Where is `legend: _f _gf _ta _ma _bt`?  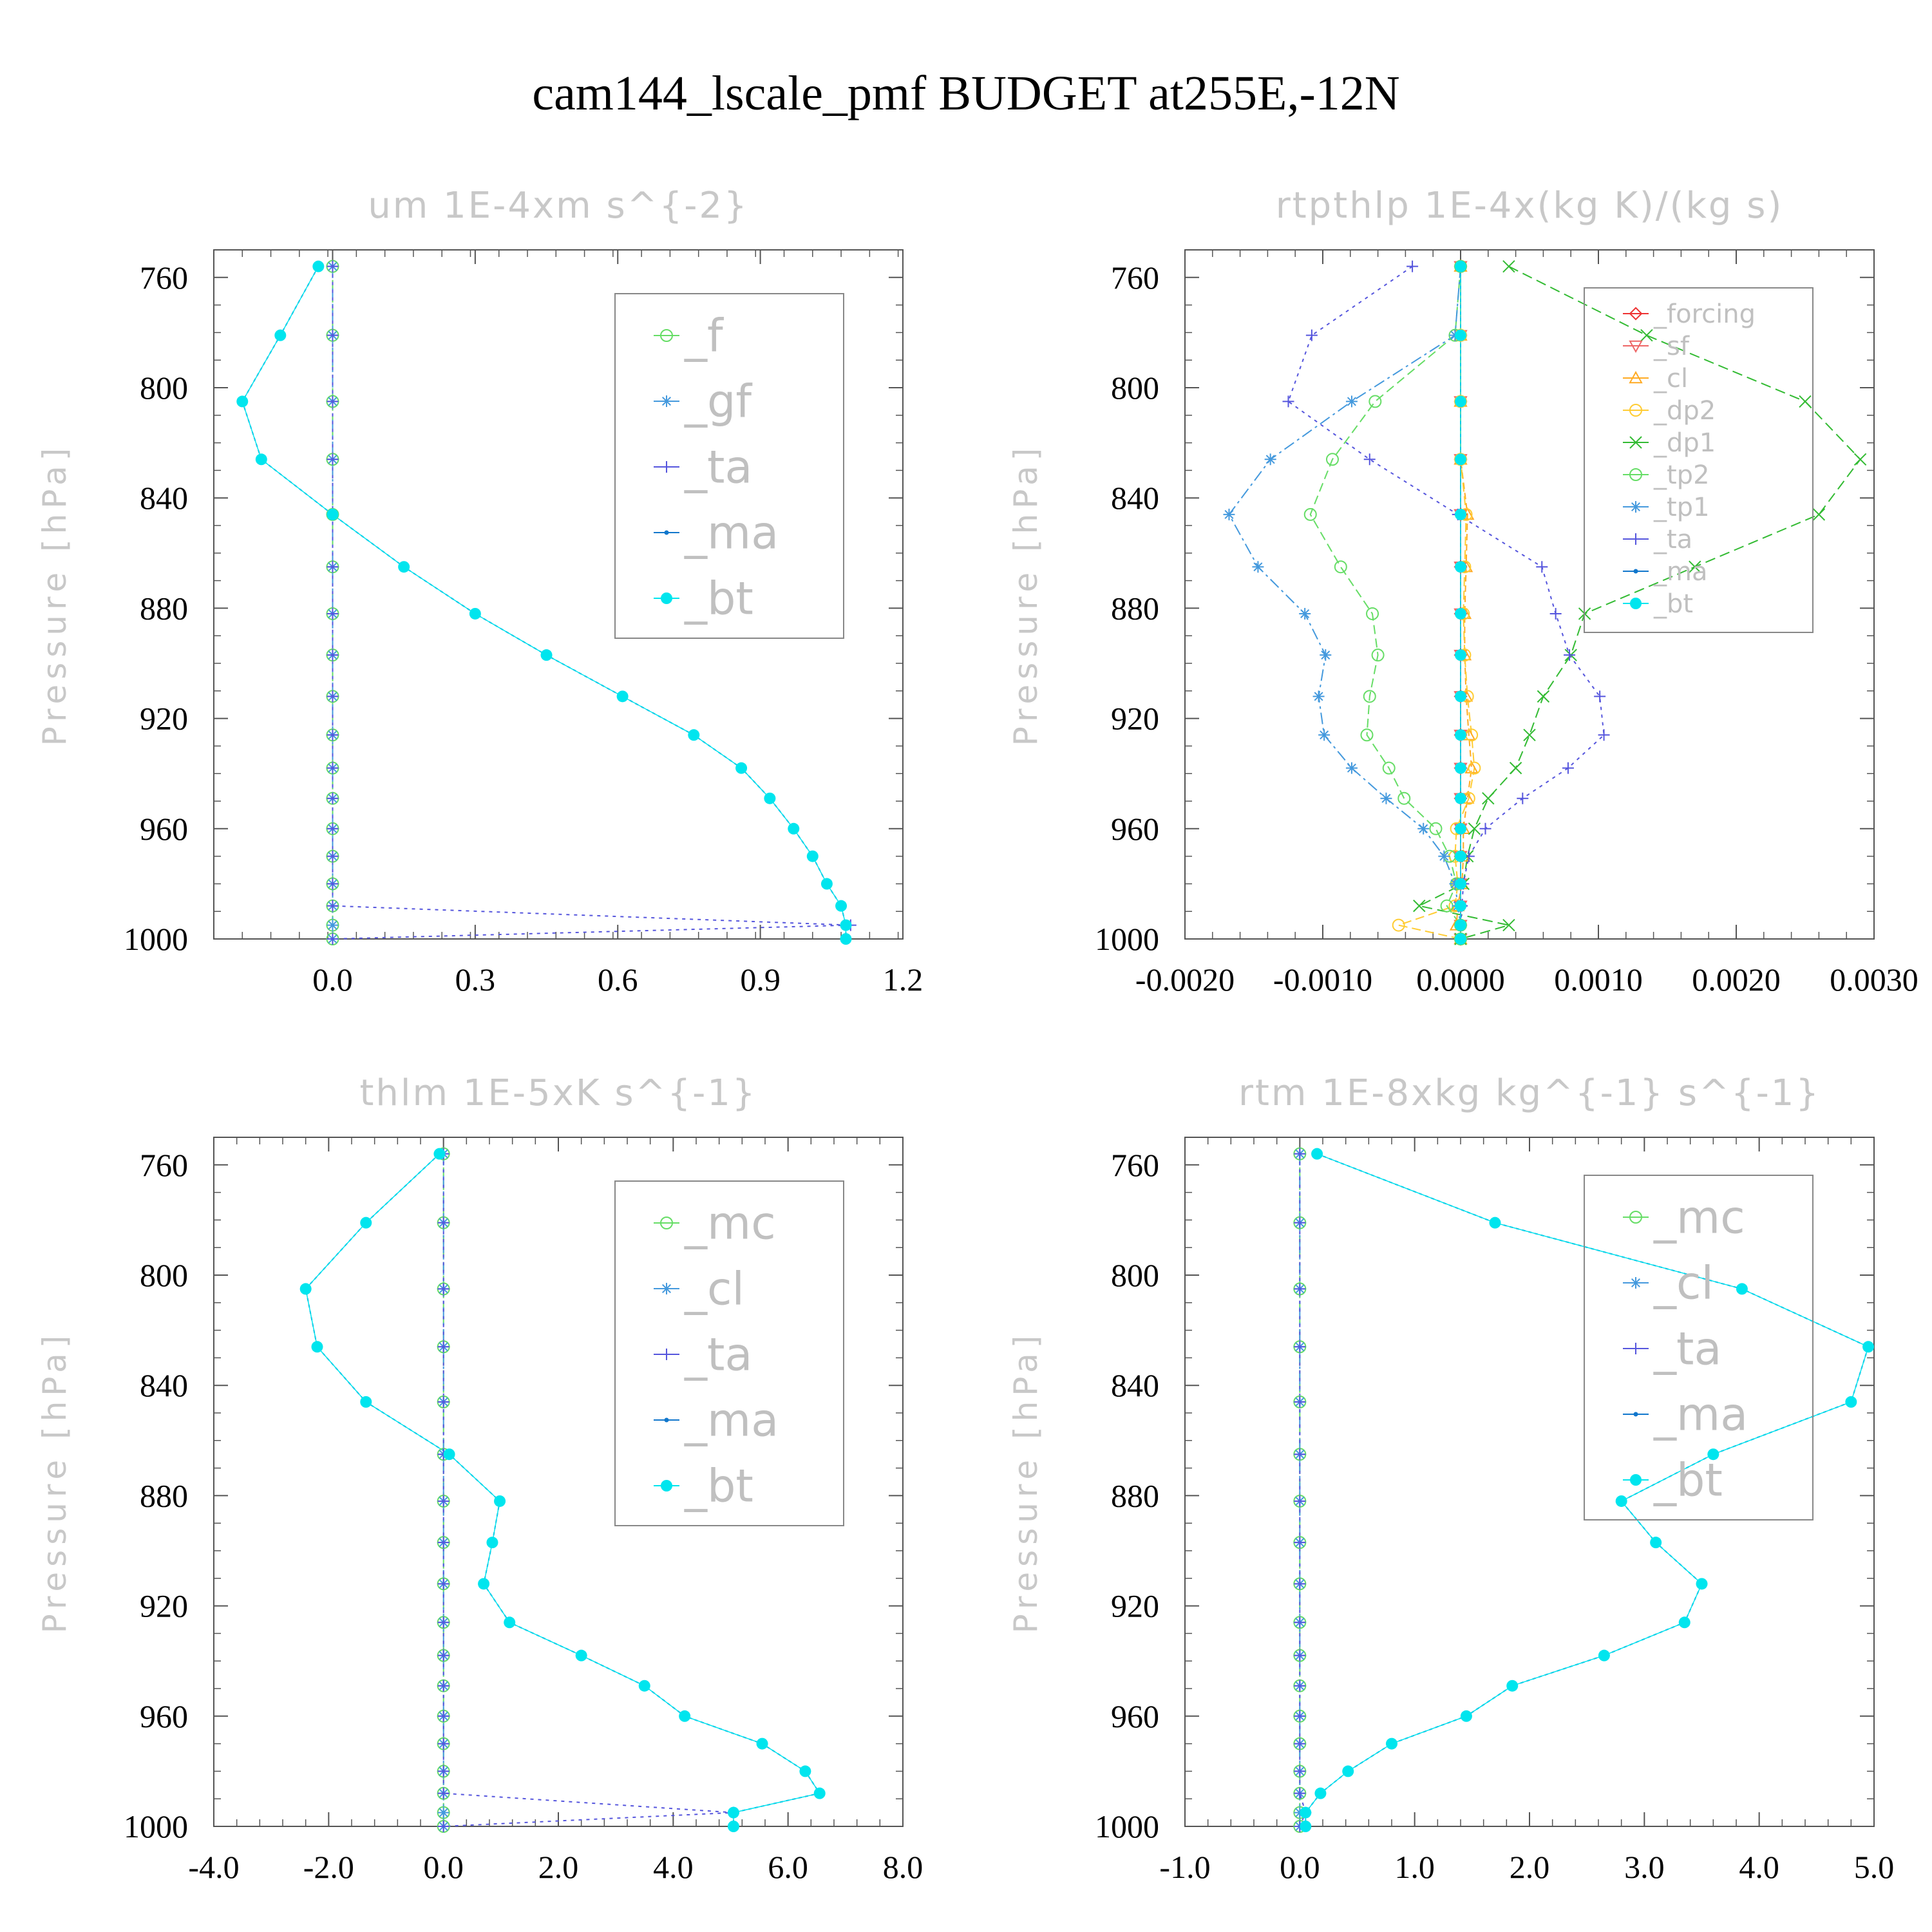
legend: _f _gf _ta _ma _bt is located at coordinates (729, 466).